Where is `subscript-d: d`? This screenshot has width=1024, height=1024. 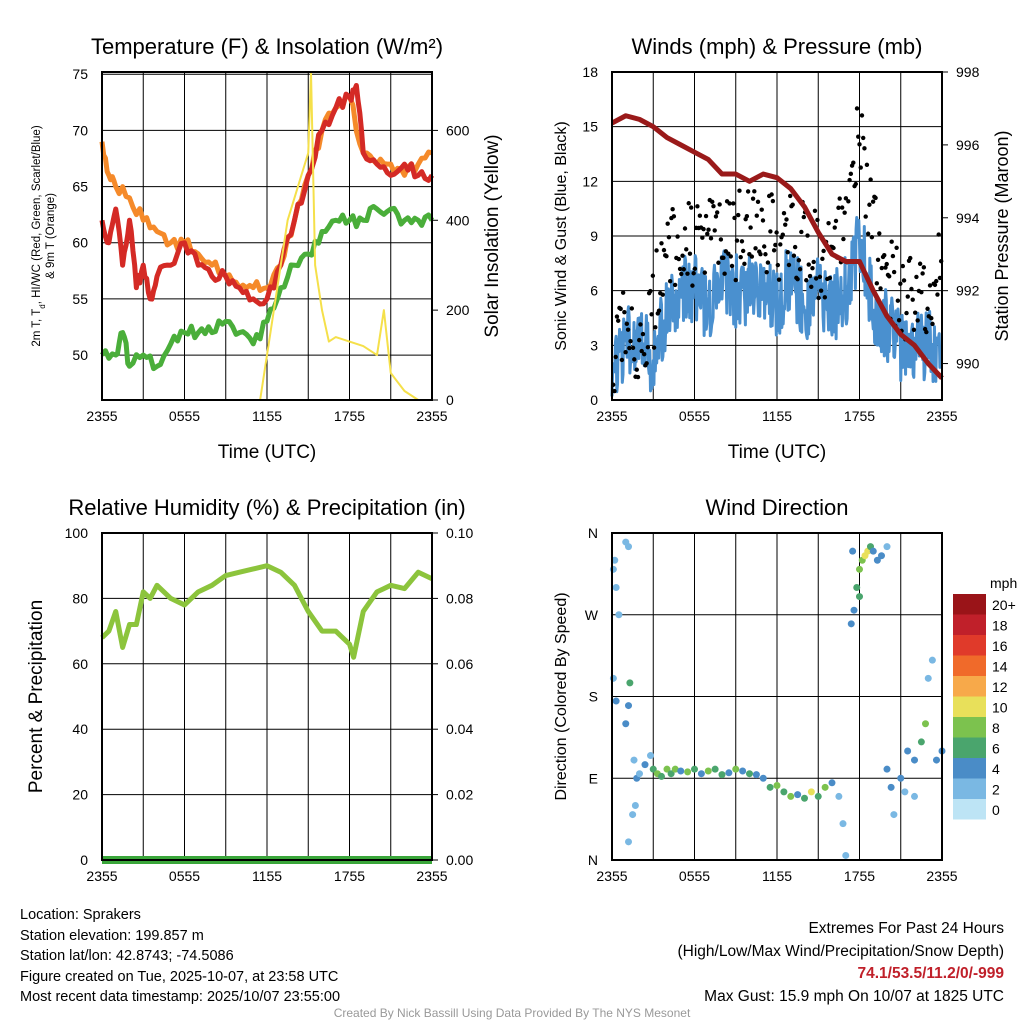 subscript-d: d is located at coordinates (42, 306).